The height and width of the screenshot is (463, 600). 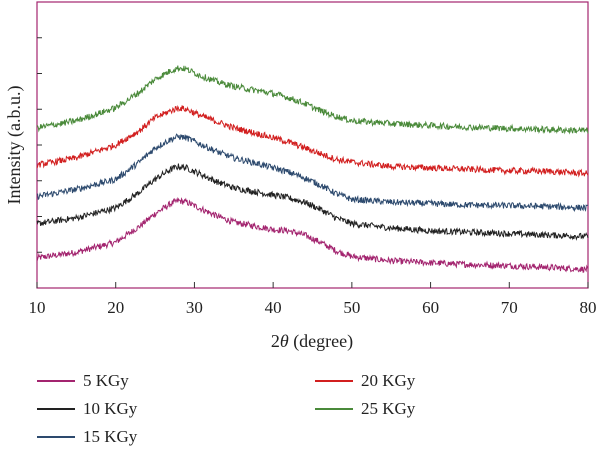 I want to click on x-tick-label: 20, so click(x=115, y=307).